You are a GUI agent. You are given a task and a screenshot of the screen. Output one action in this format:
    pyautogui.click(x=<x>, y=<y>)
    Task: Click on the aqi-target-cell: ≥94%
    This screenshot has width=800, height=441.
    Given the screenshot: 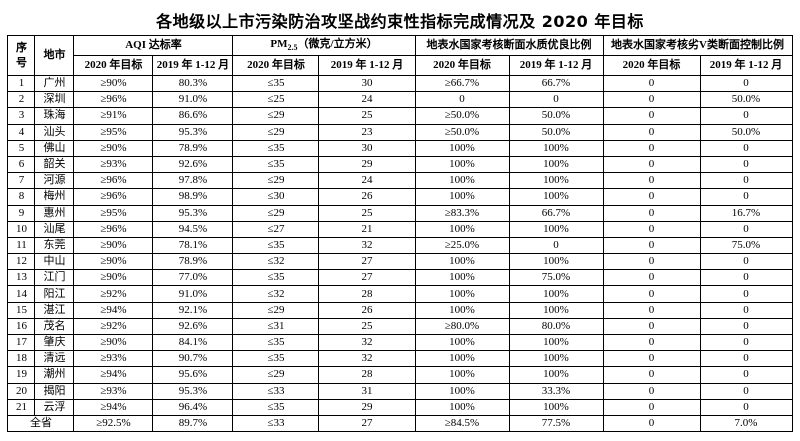 What is the action you would take?
    pyautogui.click(x=113, y=375)
    